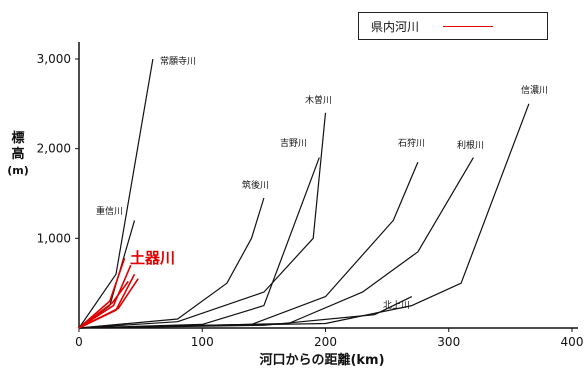 The height and width of the screenshot is (369, 586). What do you see at coordinates (468, 26) in the screenshot?
I see `legend-line-swatch` at bounding box center [468, 26].